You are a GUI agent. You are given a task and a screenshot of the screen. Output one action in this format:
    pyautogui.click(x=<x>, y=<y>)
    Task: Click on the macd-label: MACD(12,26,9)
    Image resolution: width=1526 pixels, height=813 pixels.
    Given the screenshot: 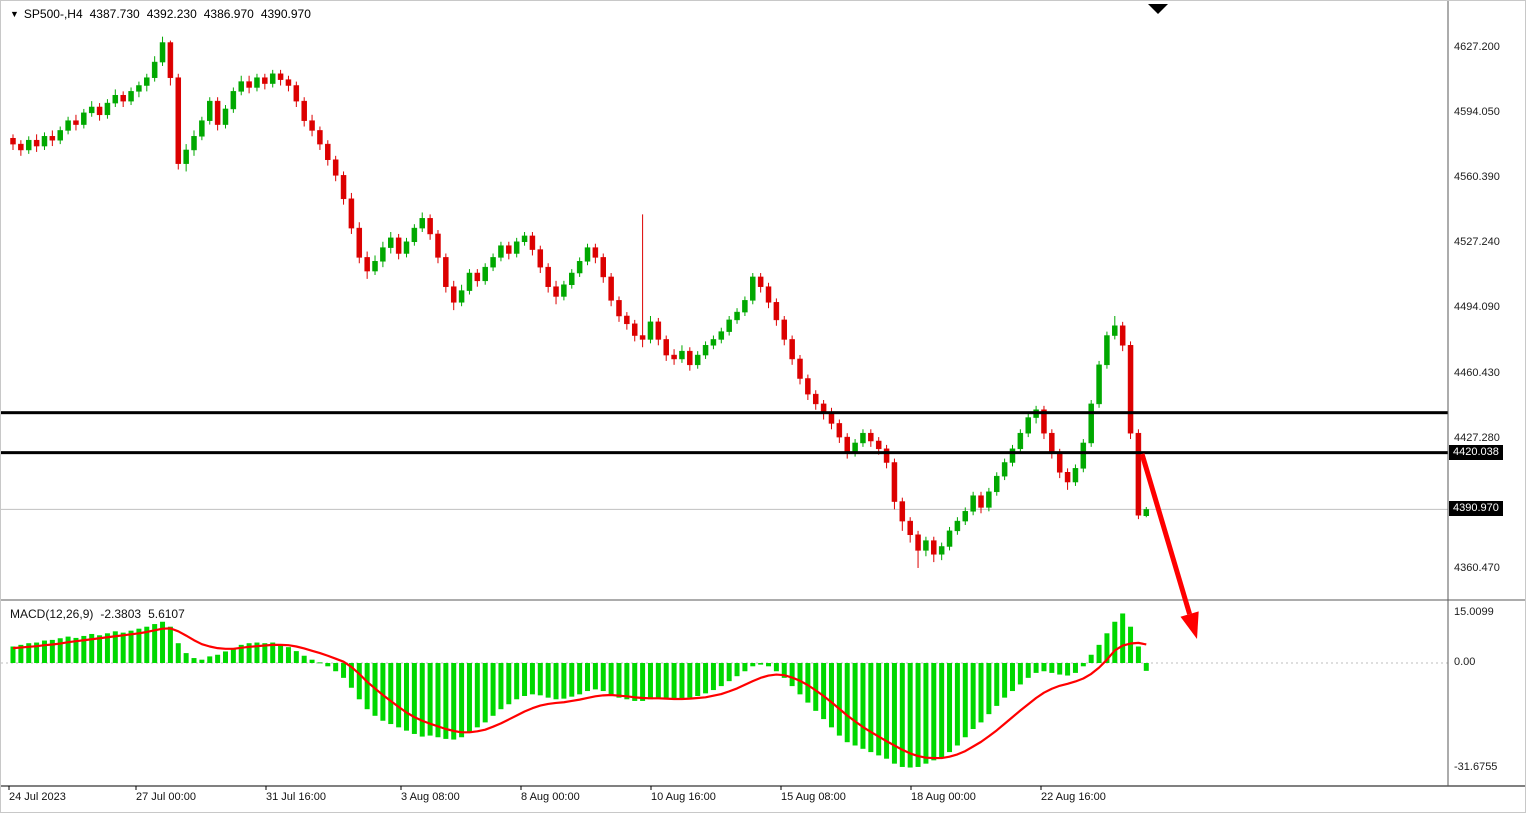 What is the action you would take?
    pyautogui.click(x=52, y=614)
    